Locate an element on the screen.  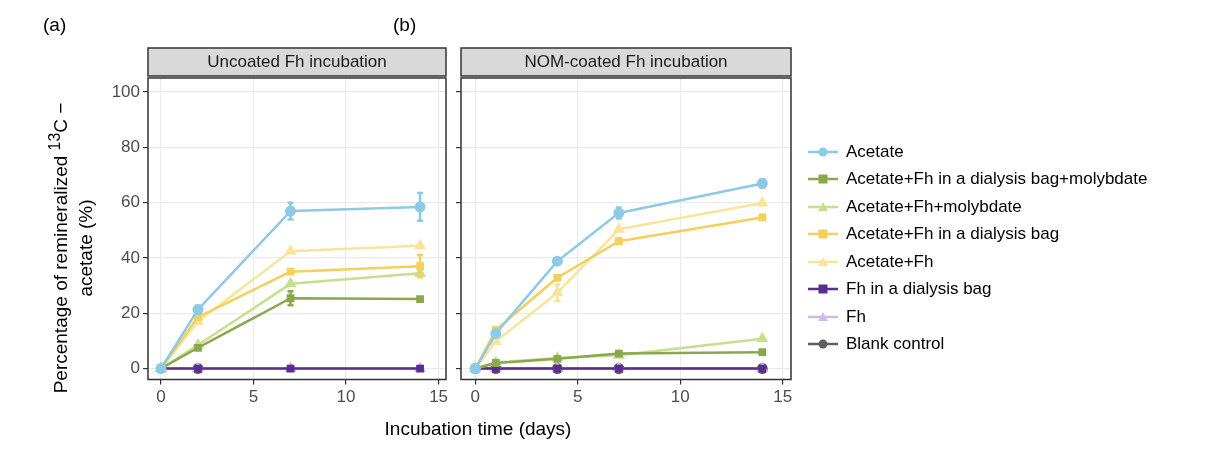
legend-label: Fh in a dialysis bag is located at coordinates (919, 289).